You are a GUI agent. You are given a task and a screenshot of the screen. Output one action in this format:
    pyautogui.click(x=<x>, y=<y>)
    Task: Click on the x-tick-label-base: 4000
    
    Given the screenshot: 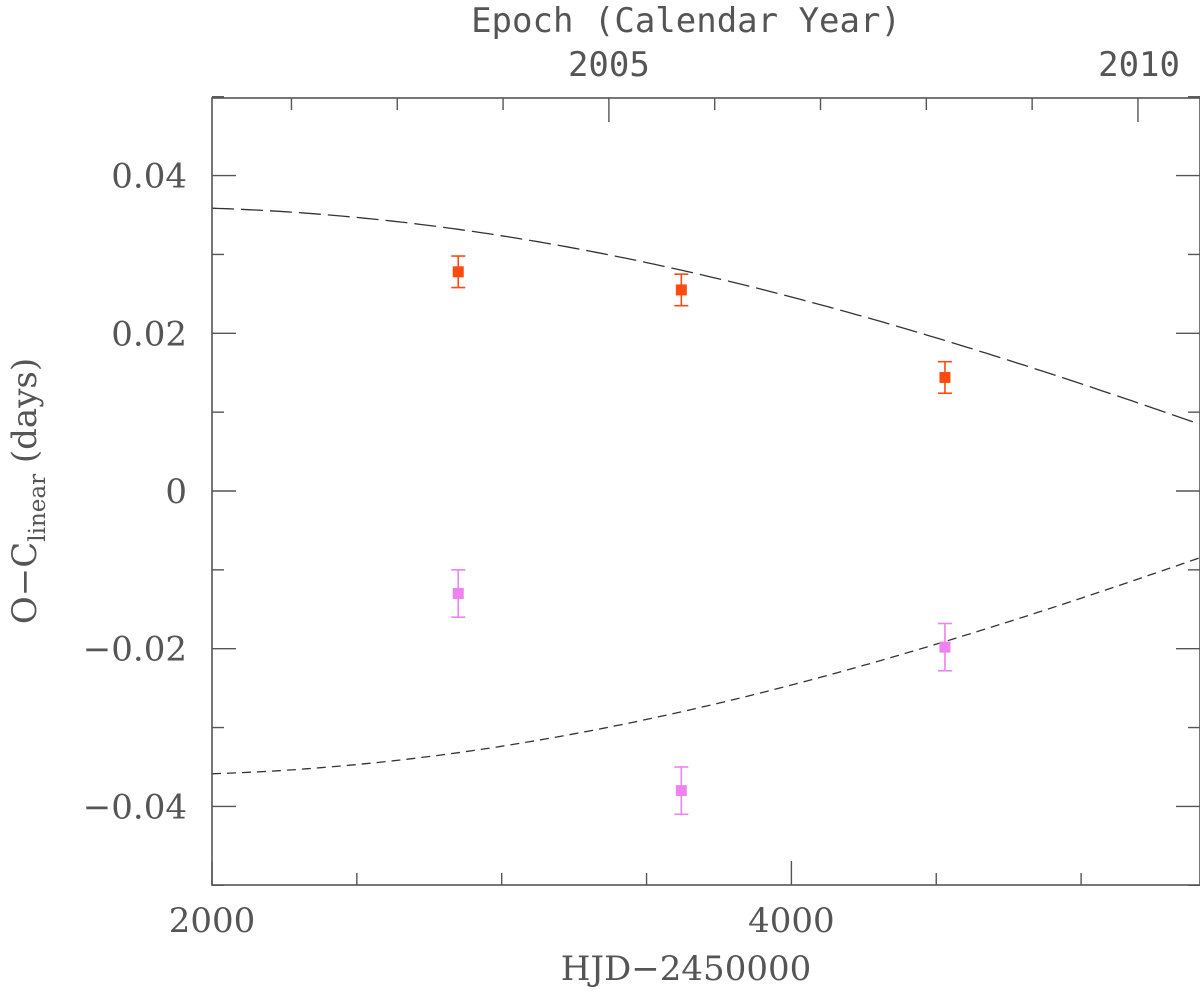 What is the action you would take?
    pyautogui.click(x=791, y=921)
    